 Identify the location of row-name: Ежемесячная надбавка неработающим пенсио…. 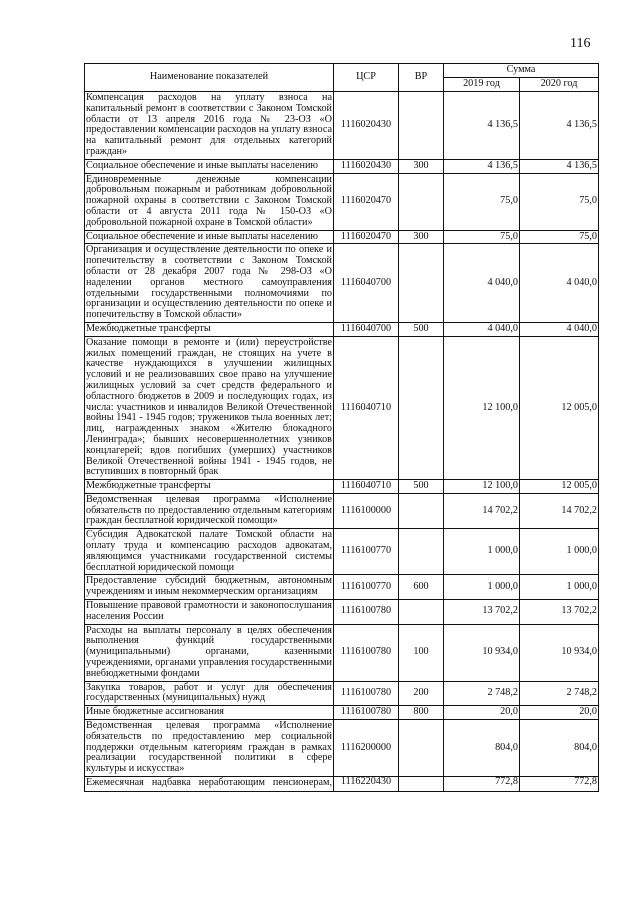
(209, 784).